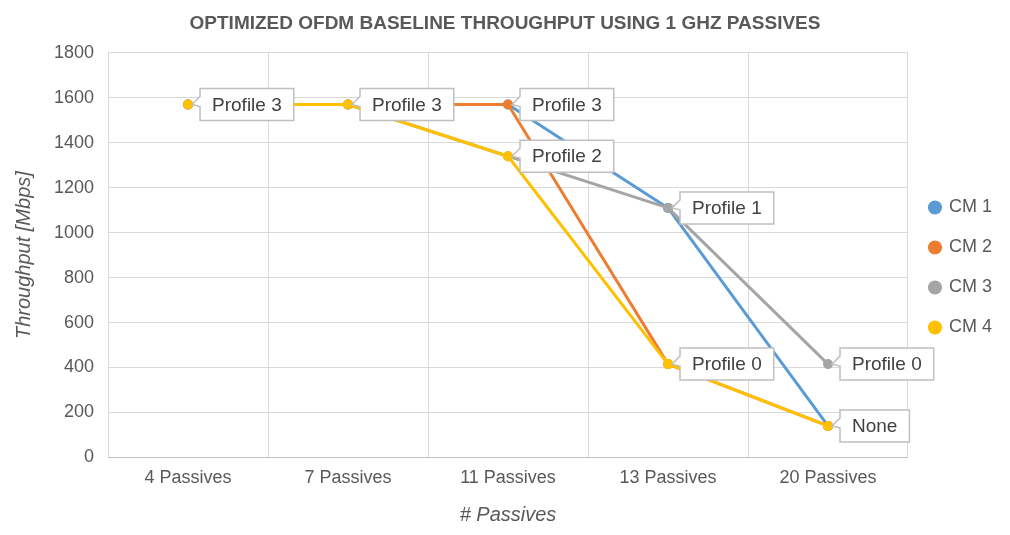 The image size is (1010, 535). I want to click on x-tick-label: 7 Passives, so click(348, 477).